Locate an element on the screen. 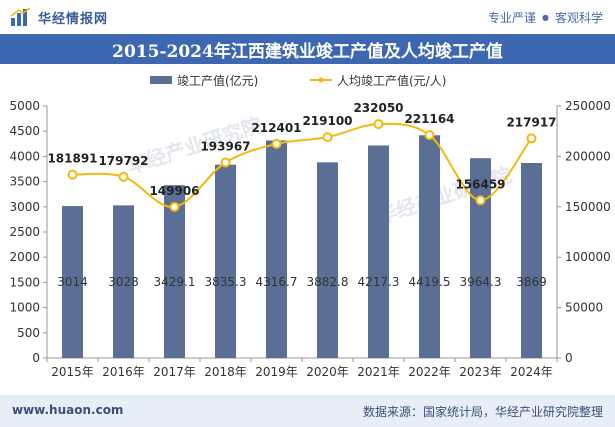  left-tick-label: 2500 is located at coordinates (24, 232).